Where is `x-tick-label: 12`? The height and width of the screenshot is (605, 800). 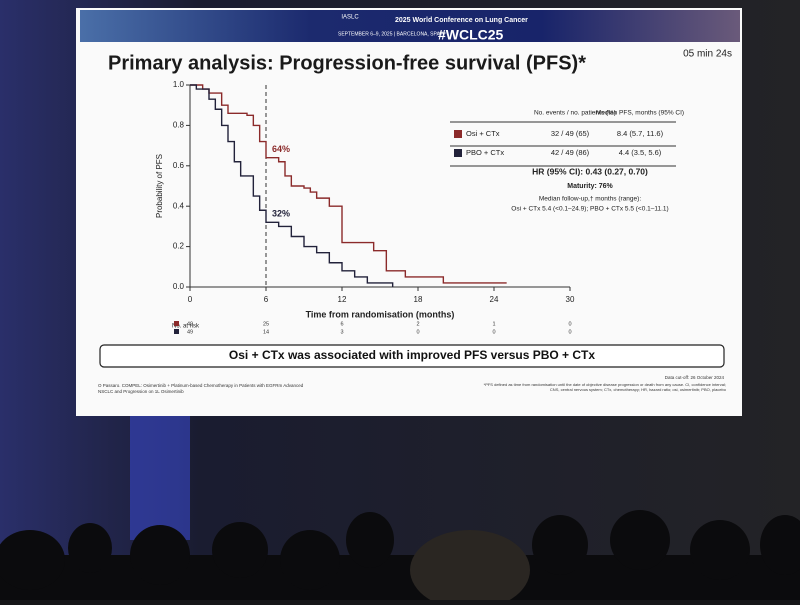 x-tick-label: 12 is located at coordinates (342, 299).